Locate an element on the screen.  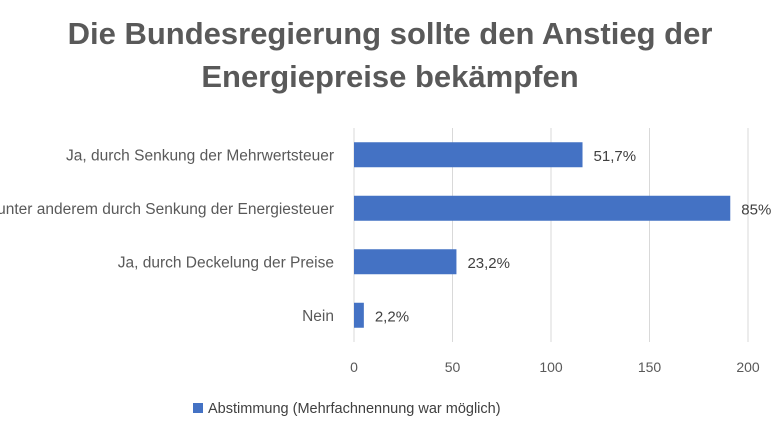
data-label: 2,2% is located at coordinates (392, 316).